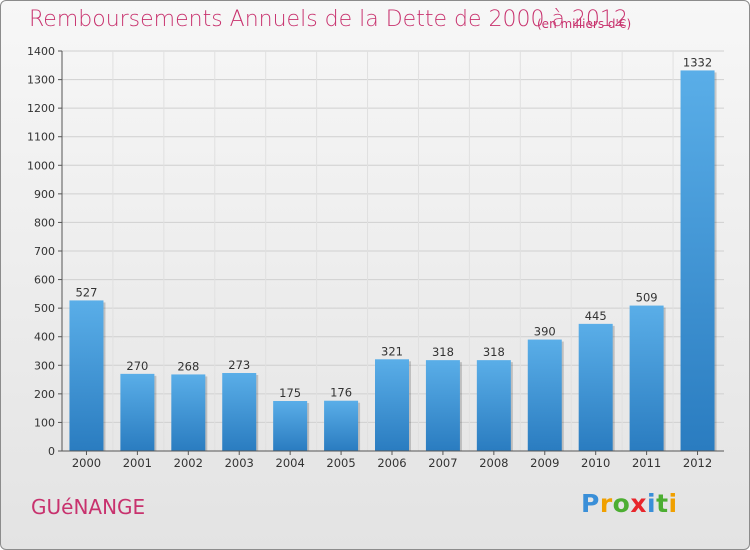 The width and height of the screenshot is (750, 550). Describe the element at coordinates (41, 51) in the screenshot. I see `y-tick-label: 1400` at that location.